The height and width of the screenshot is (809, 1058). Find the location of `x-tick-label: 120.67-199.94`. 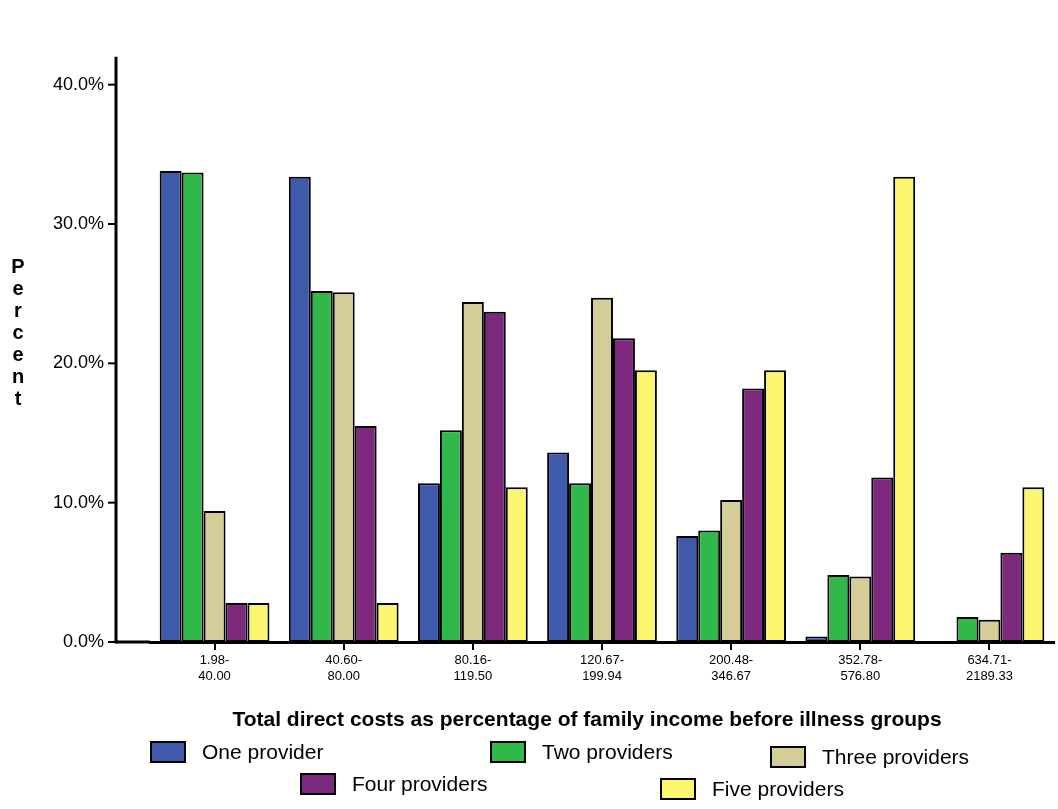

x-tick-label: 120.67-199.94 is located at coordinates (602, 667).